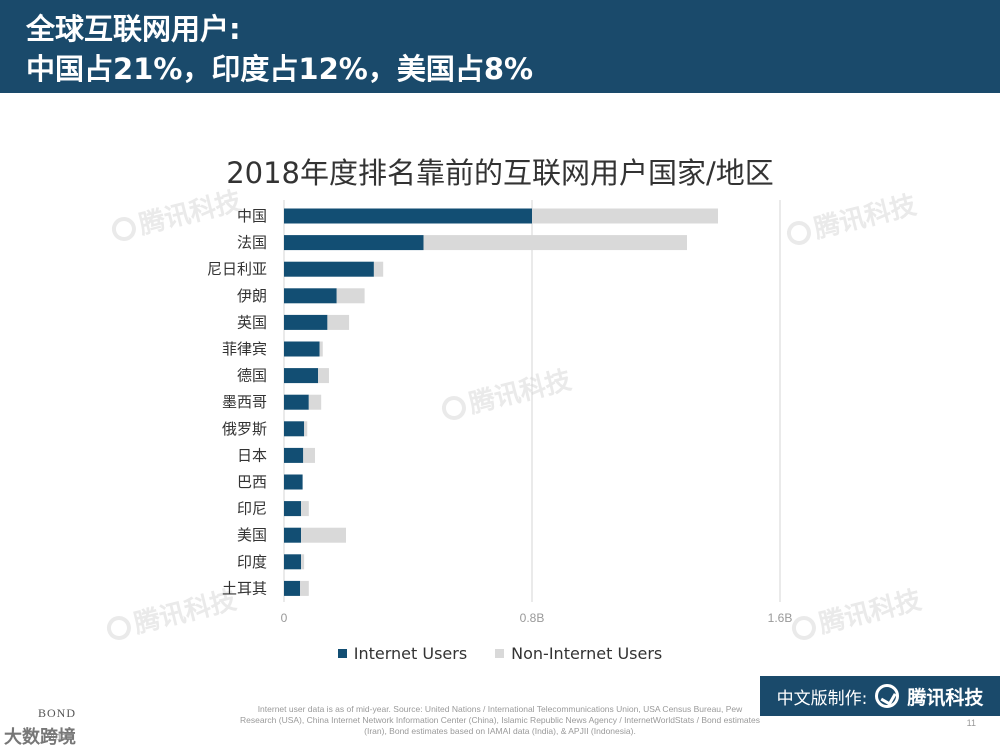  I want to click on legend-item-non-internet-users: Non-Internet Users, so click(578, 653).